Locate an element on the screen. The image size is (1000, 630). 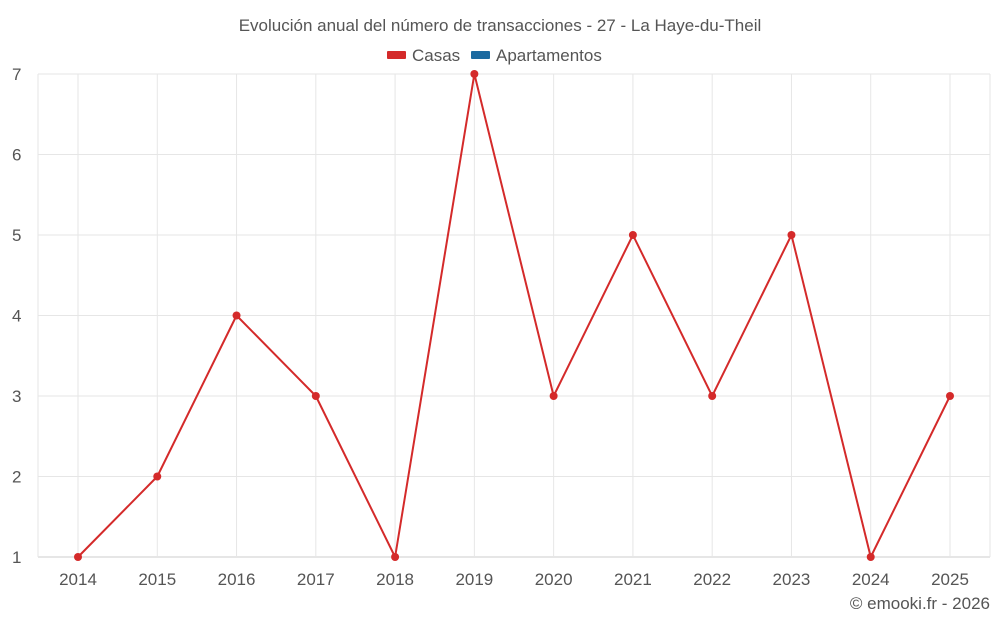
data-point-casas-2019 is located at coordinates (474, 74).